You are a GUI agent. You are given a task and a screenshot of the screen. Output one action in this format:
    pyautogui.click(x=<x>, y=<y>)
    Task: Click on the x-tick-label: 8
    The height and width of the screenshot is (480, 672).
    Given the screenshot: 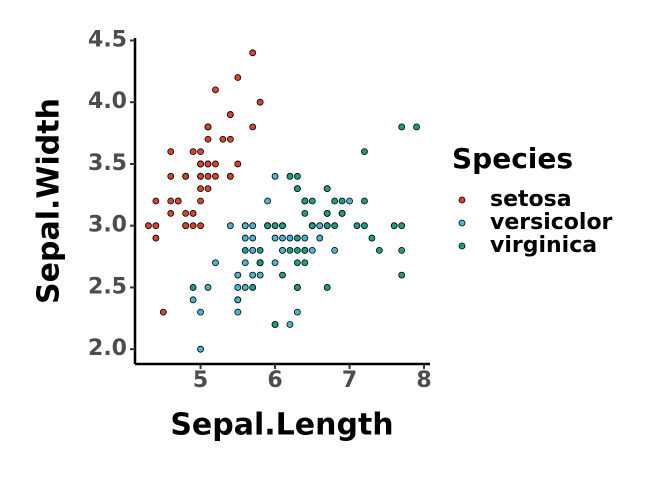 What is the action you would take?
    pyautogui.click(x=423, y=380)
    